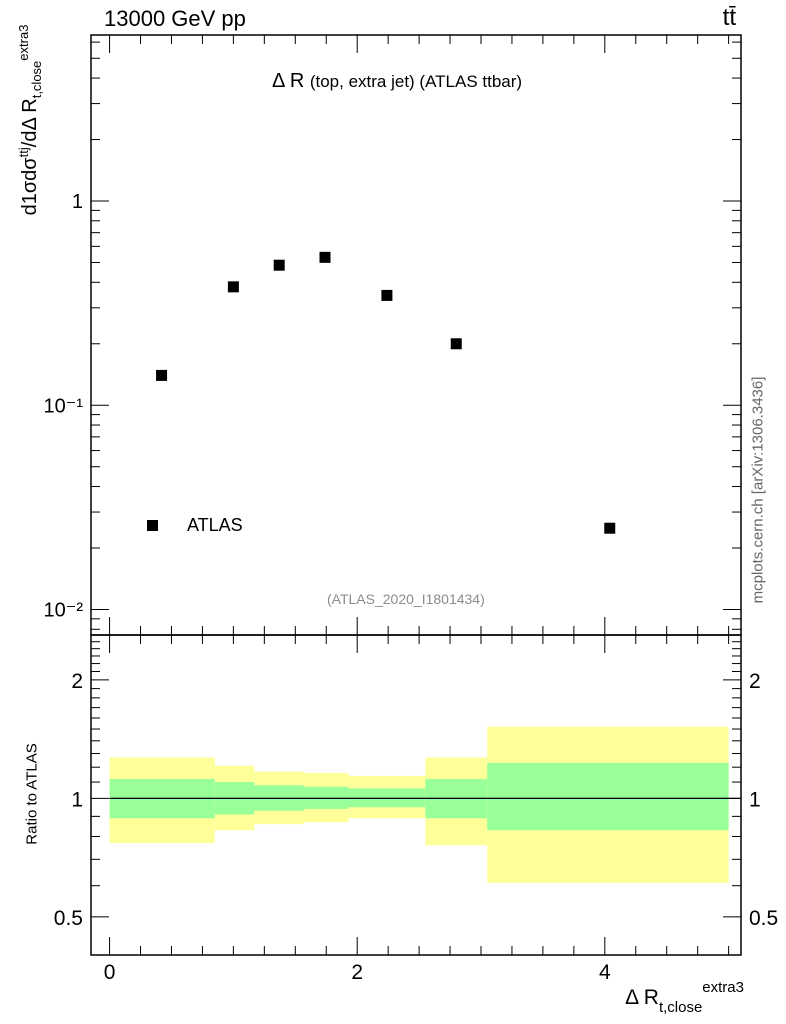 The width and height of the screenshot is (786, 1024). What do you see at coordinates (77, 681) in the screenshot?
I see `ratio-ytick-label-left: 2` at bounding box center [77, 681].